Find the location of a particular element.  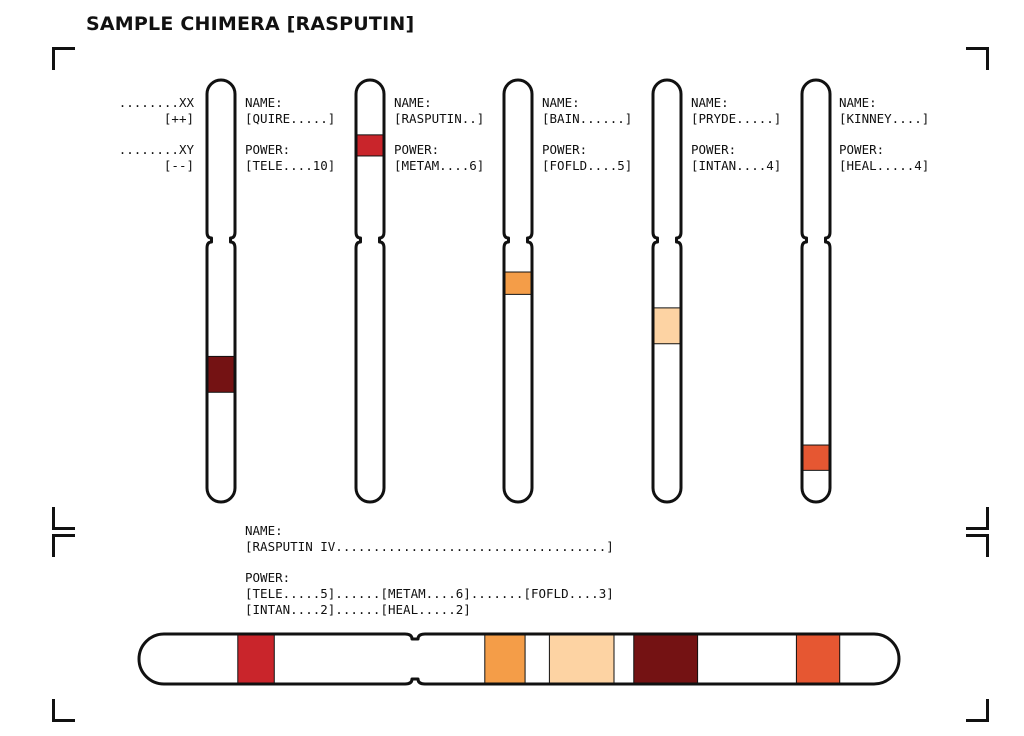

frame-corner-mid-right-top is located at coordinates (977, 545).